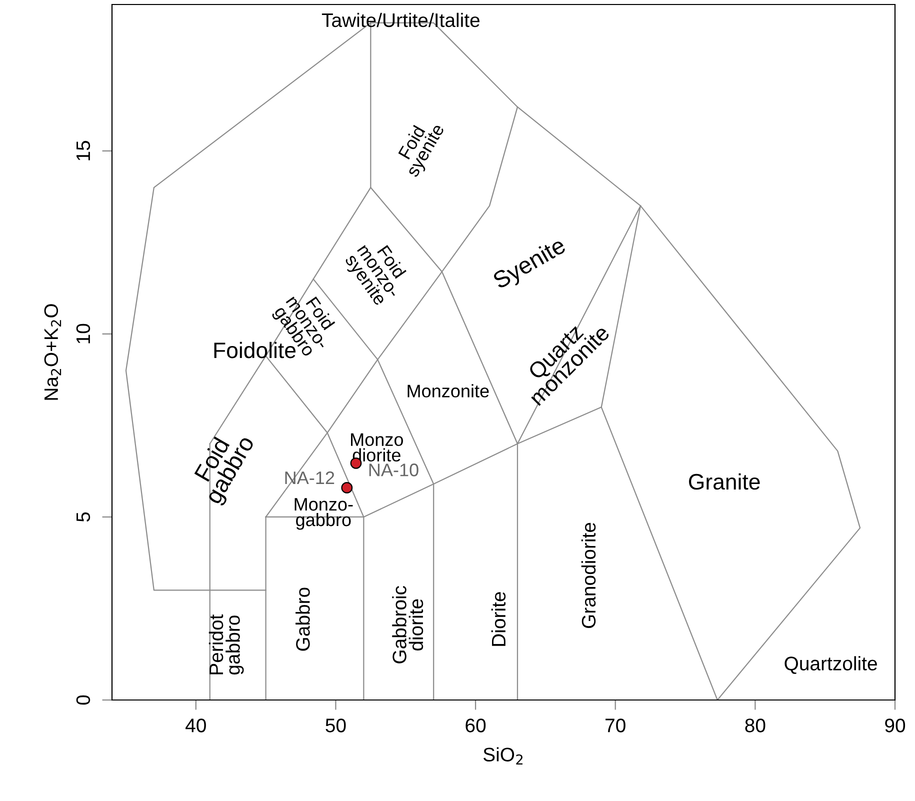  What do you see at coordinates (755, 725) in the screenshot?
I see `x-tick-label: 80` at bounding box center [755, 725].